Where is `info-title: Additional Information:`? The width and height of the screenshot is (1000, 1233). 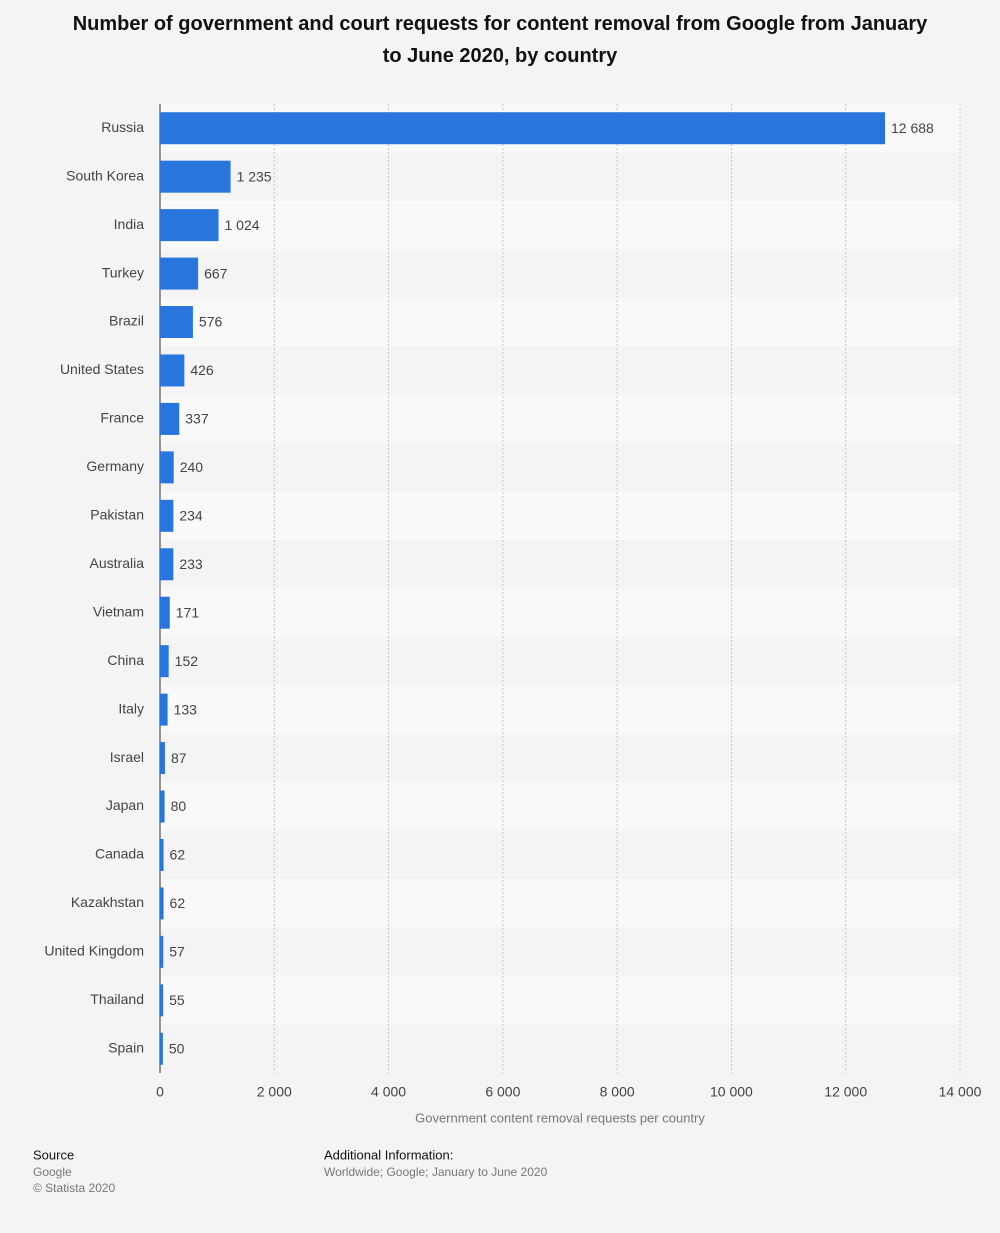
info-title: Additional Information: is located at coordinates (388, 1154).